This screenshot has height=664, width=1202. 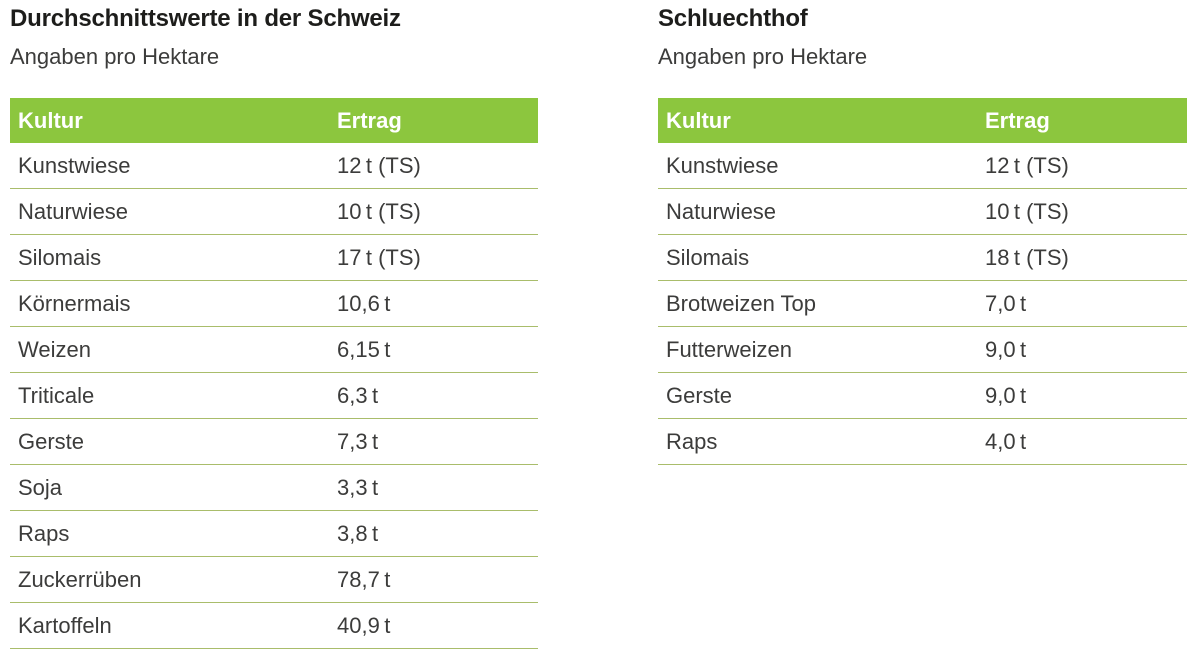 I want to click on cell-kultur: Weizen, so click(x=54, y=349).